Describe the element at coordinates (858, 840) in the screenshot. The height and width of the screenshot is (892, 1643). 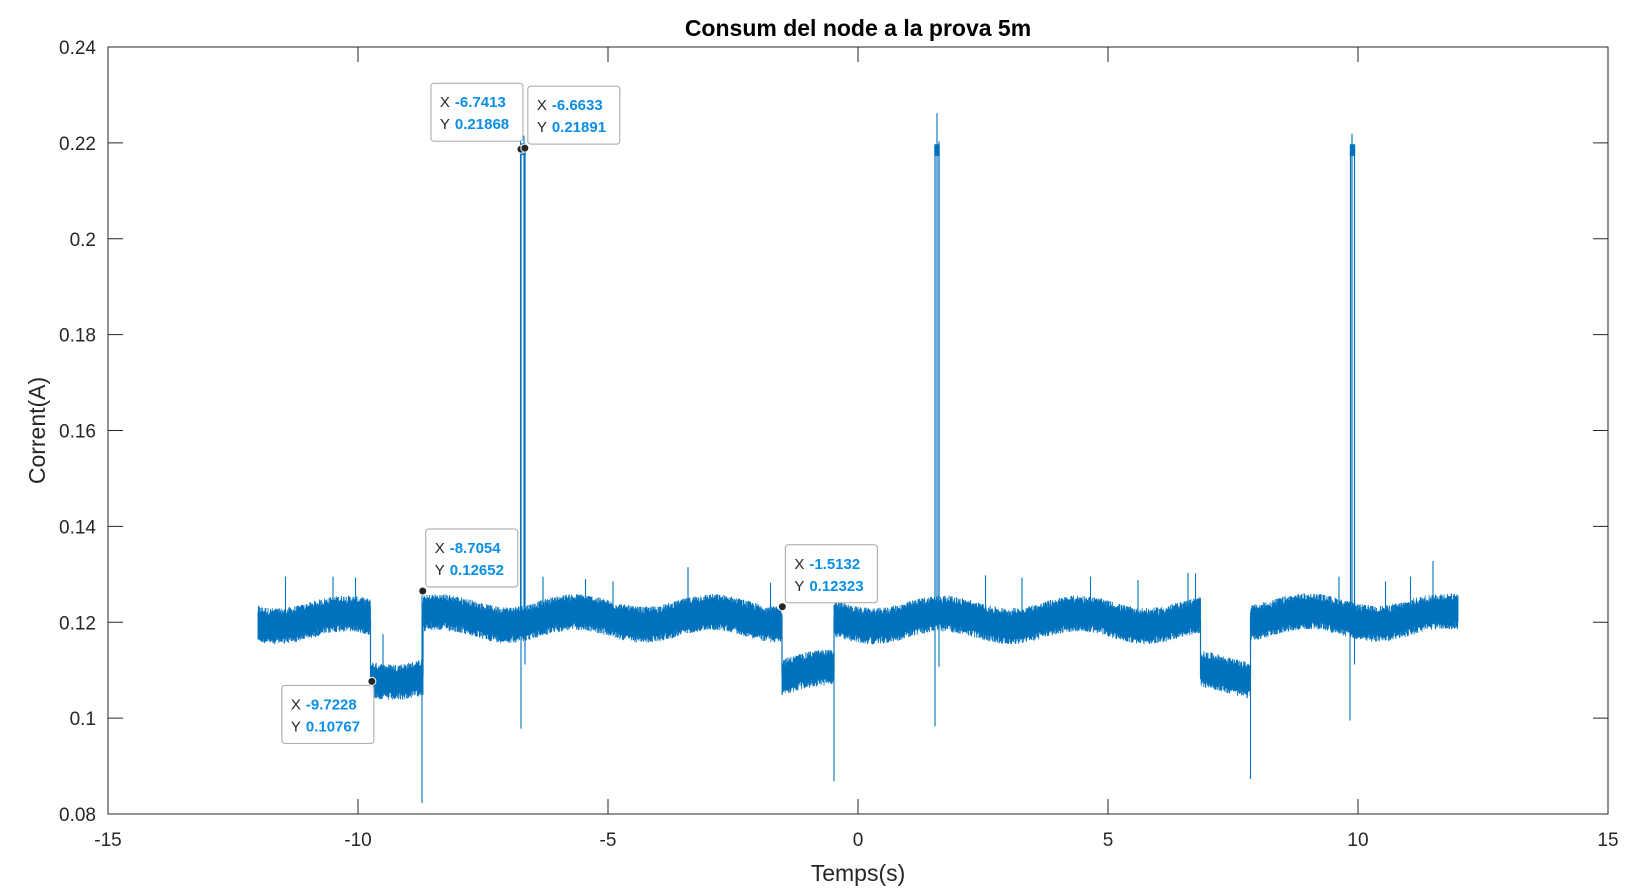
I see `x-tick-label: 0` at that location.